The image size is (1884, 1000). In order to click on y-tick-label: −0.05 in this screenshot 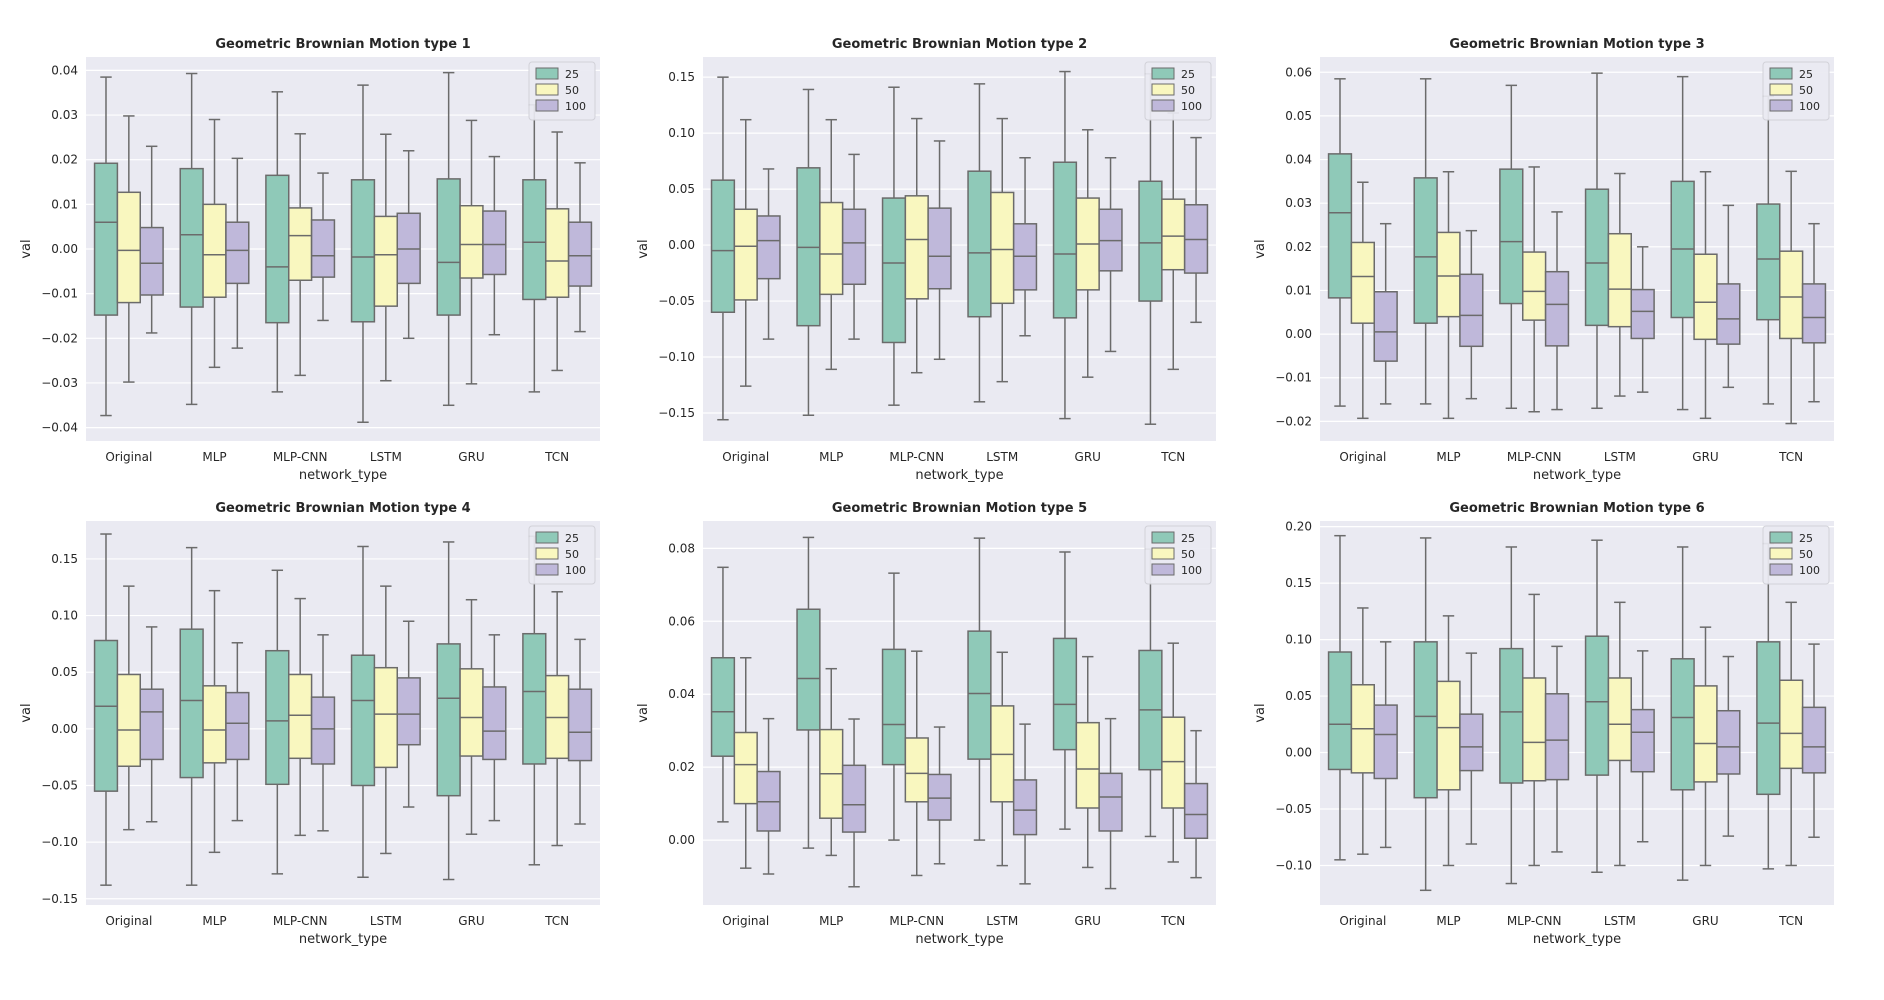, I will do `click(1293, 809)`.